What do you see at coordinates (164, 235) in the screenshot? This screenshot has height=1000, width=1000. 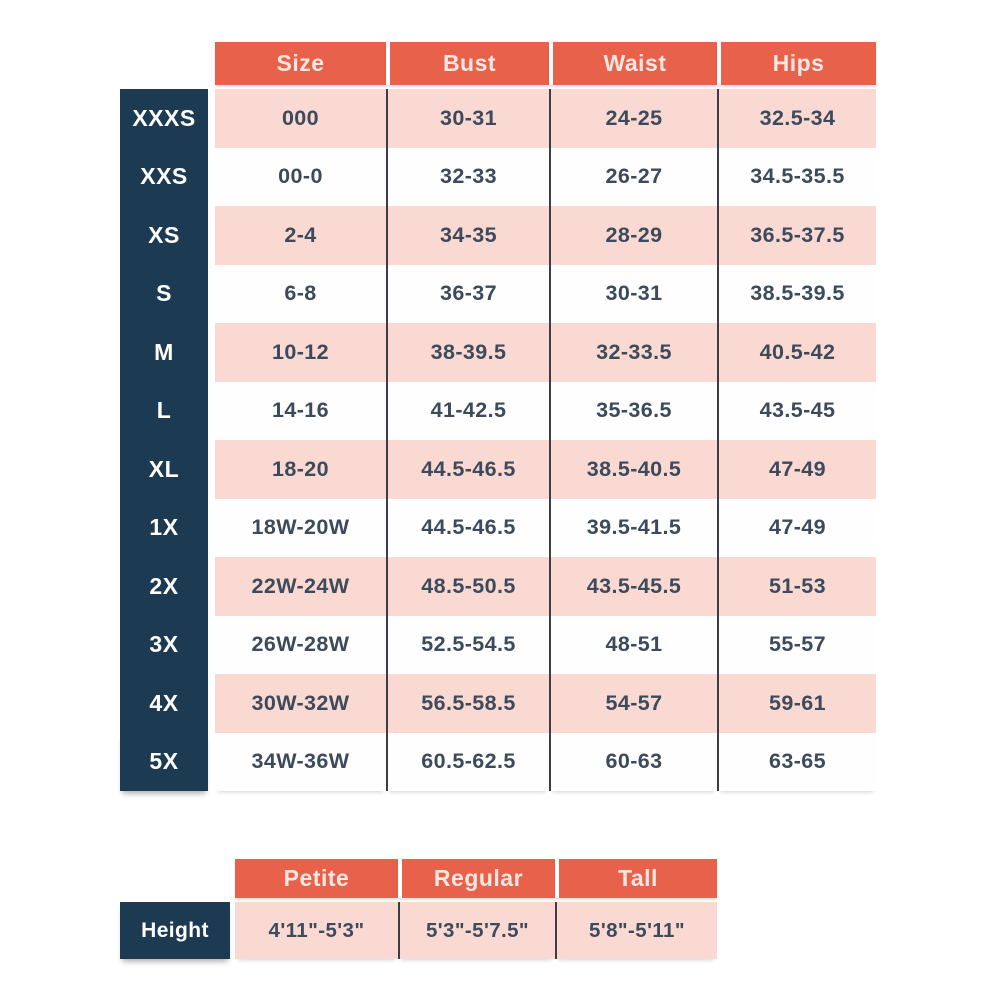 I see `row-label-xs: XS` at bounding box center [164, 235].